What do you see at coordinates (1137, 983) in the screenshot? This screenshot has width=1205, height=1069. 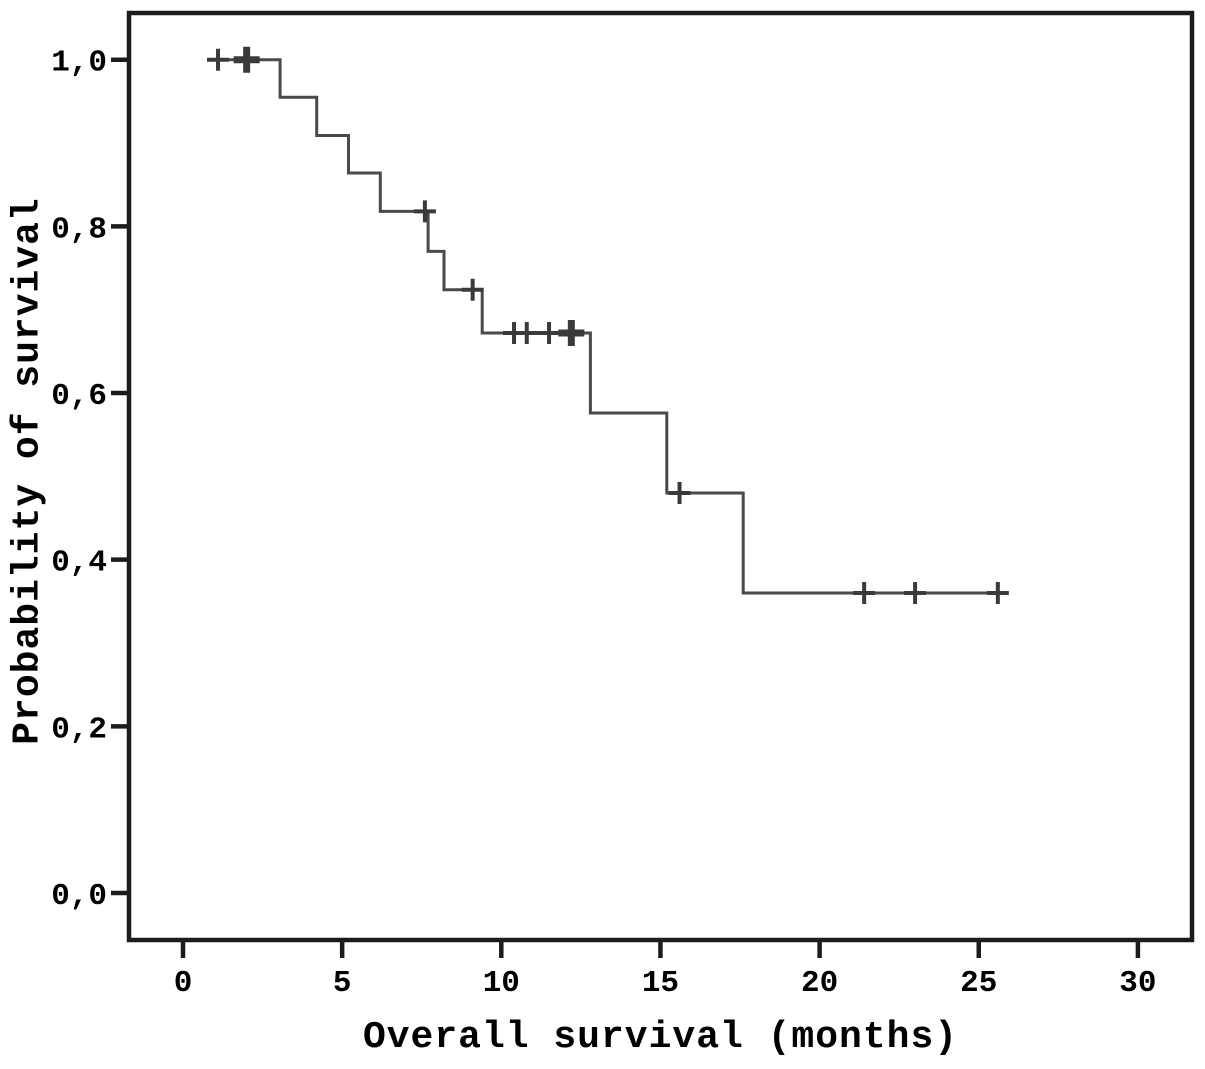 I see `x-tick-label: 30` at bounding box center [1137, 983].